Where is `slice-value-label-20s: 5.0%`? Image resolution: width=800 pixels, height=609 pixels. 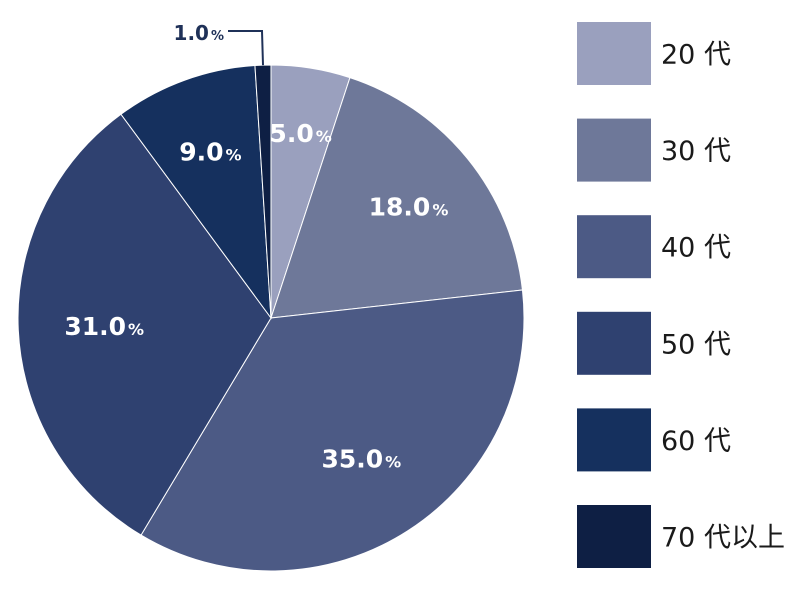 slice-value-label-20s: 5.0% is located at coordinates (300, 133).